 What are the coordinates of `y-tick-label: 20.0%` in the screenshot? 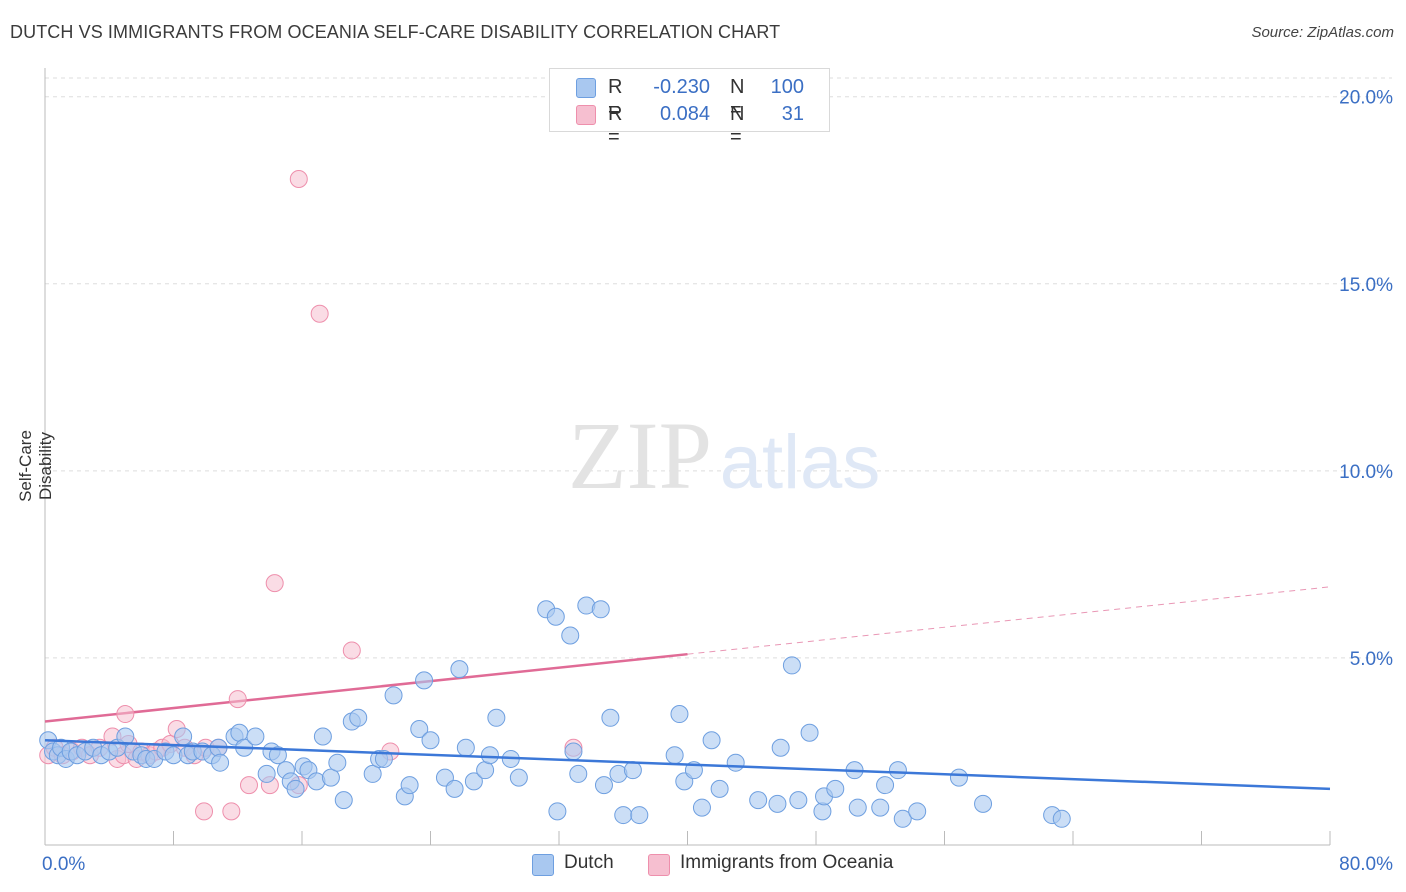 It's located at (1366, 98).